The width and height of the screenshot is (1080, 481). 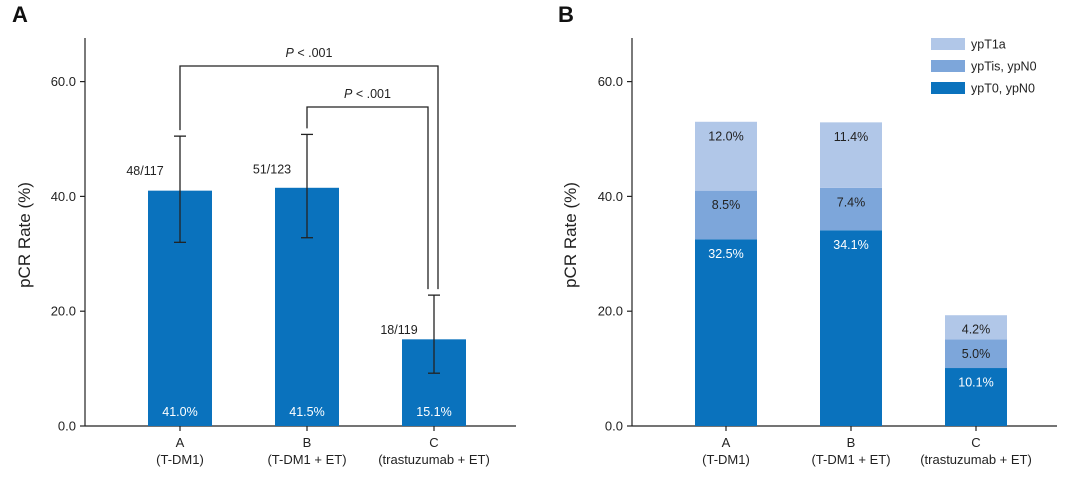 I want to click on panel-b-category-letter: C, so click(x=975, y=442).